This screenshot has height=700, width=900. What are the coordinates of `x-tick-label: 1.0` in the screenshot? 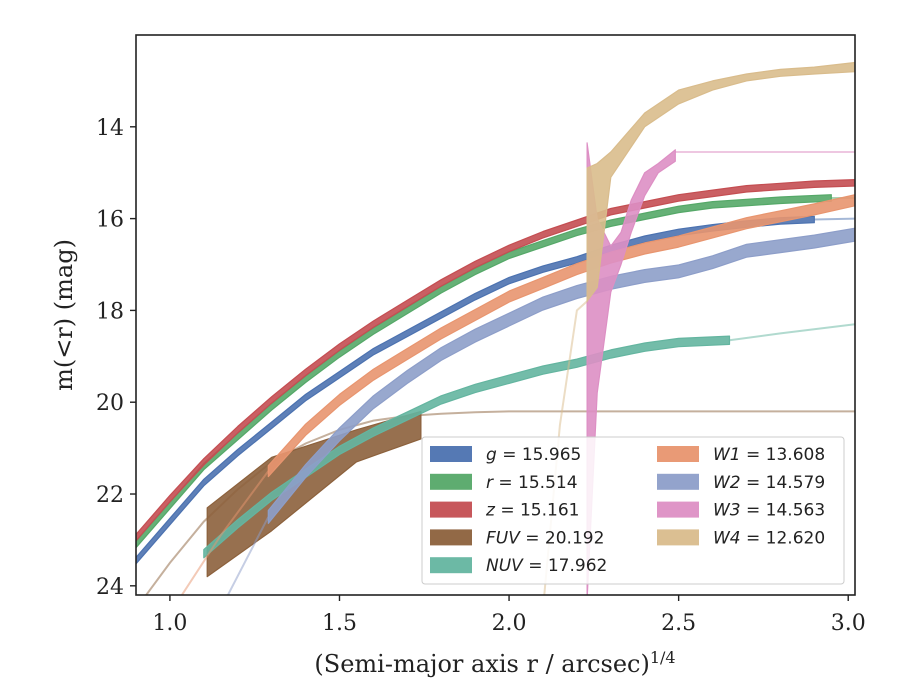 It's located at (169, 623).